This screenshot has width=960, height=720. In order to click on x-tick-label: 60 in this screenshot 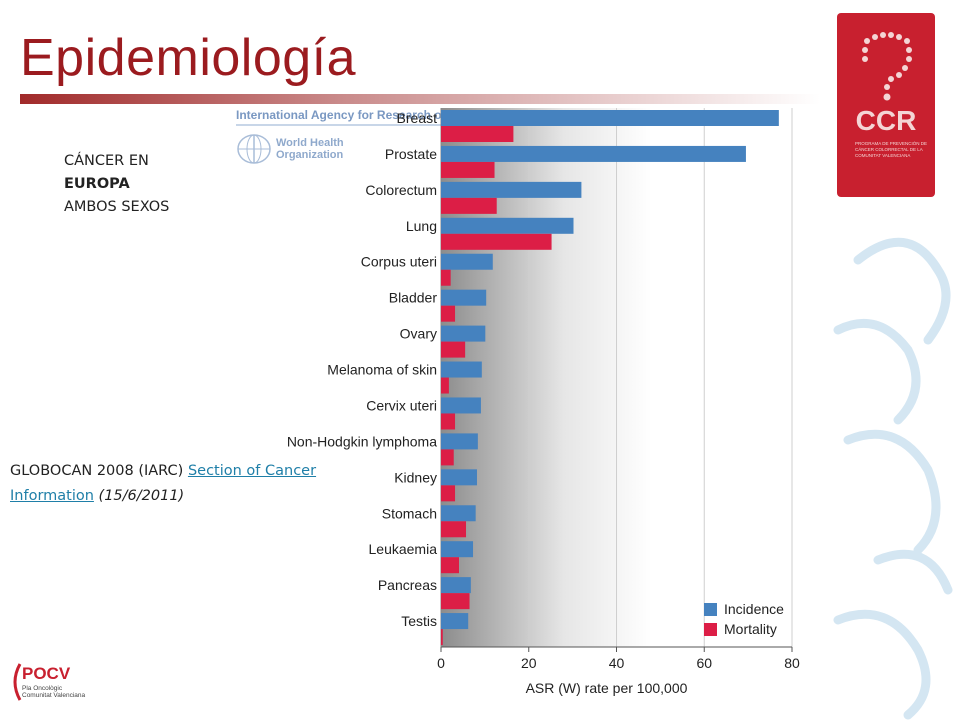, I will do `click(704, 663)`.